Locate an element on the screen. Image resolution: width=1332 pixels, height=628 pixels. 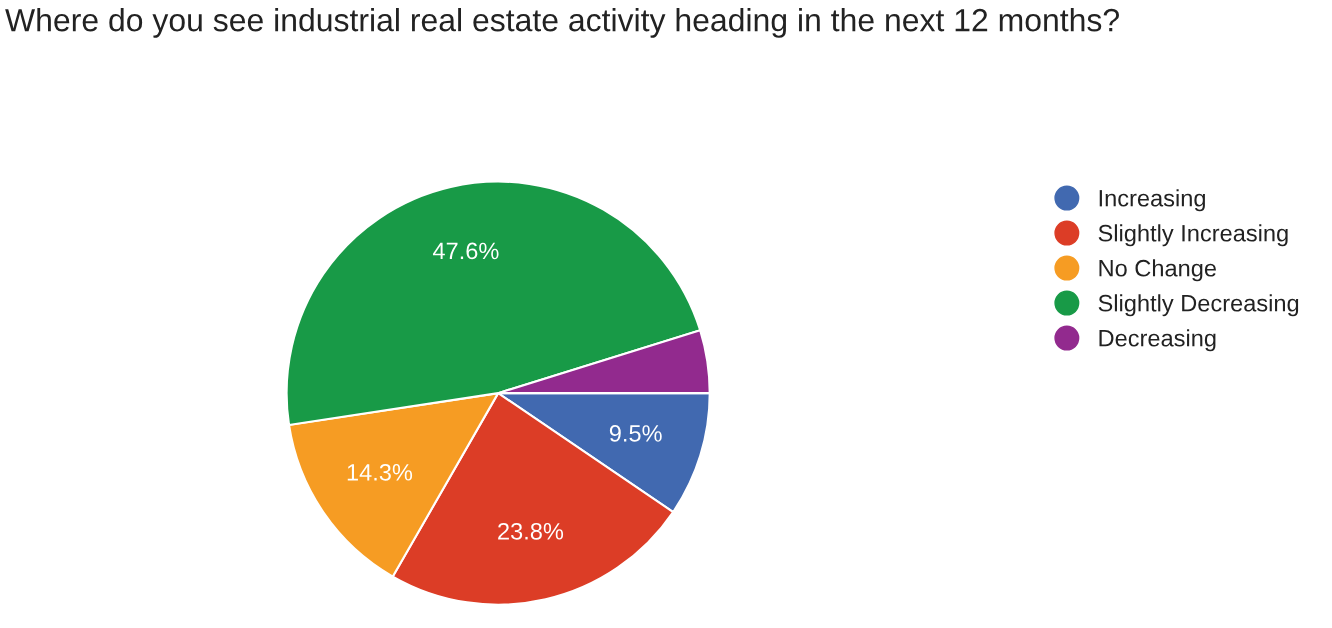
data-label: 23.8% is located at coordinates (531, 531).